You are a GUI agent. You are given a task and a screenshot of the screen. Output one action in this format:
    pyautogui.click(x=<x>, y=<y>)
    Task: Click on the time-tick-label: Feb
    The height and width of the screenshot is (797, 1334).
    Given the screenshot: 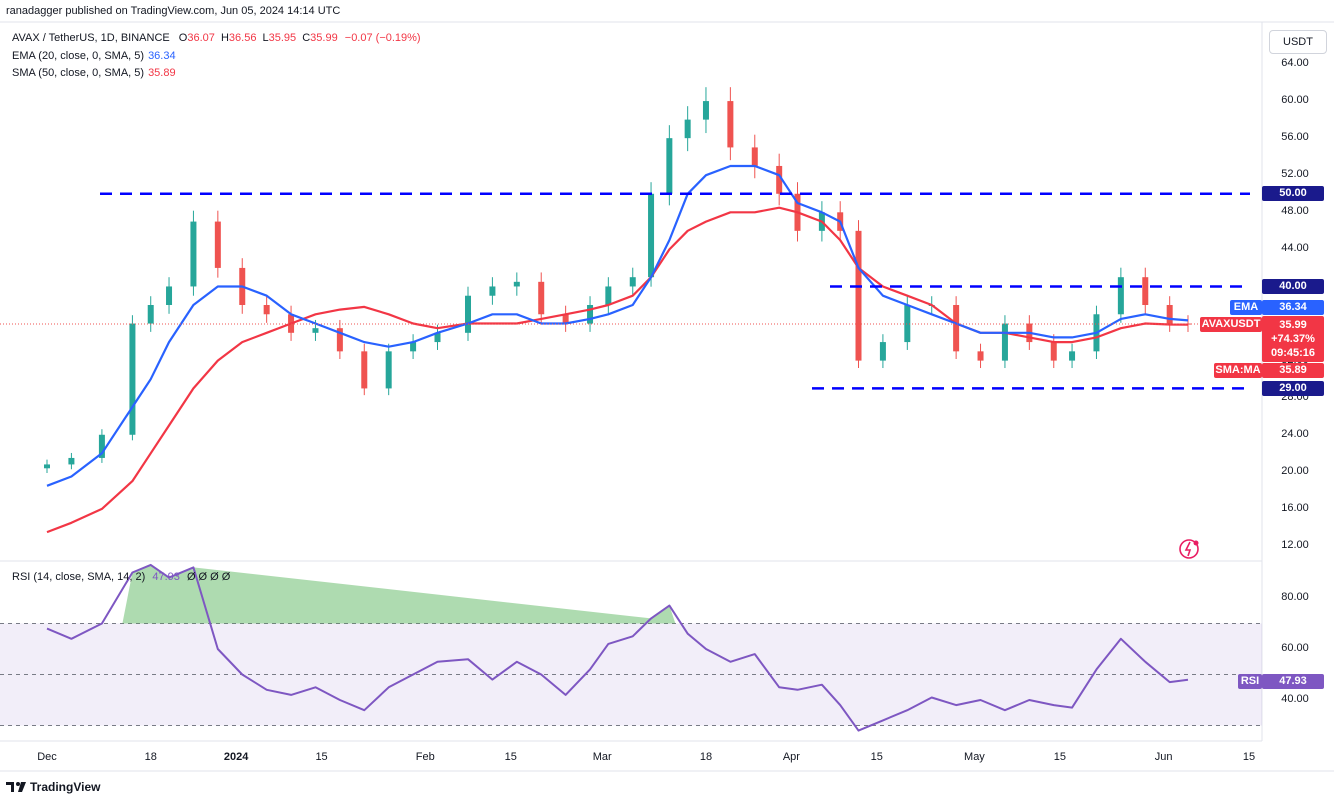 What is the action you would take?
    pyautogui.click(x=425, y=757)
    